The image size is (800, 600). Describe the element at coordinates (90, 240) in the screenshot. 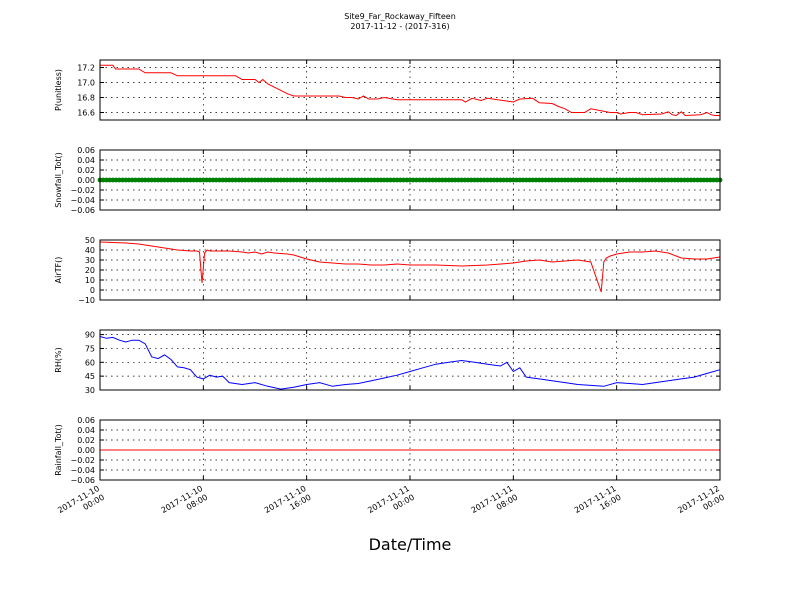

I see `y-tick-label: 50` at that location.